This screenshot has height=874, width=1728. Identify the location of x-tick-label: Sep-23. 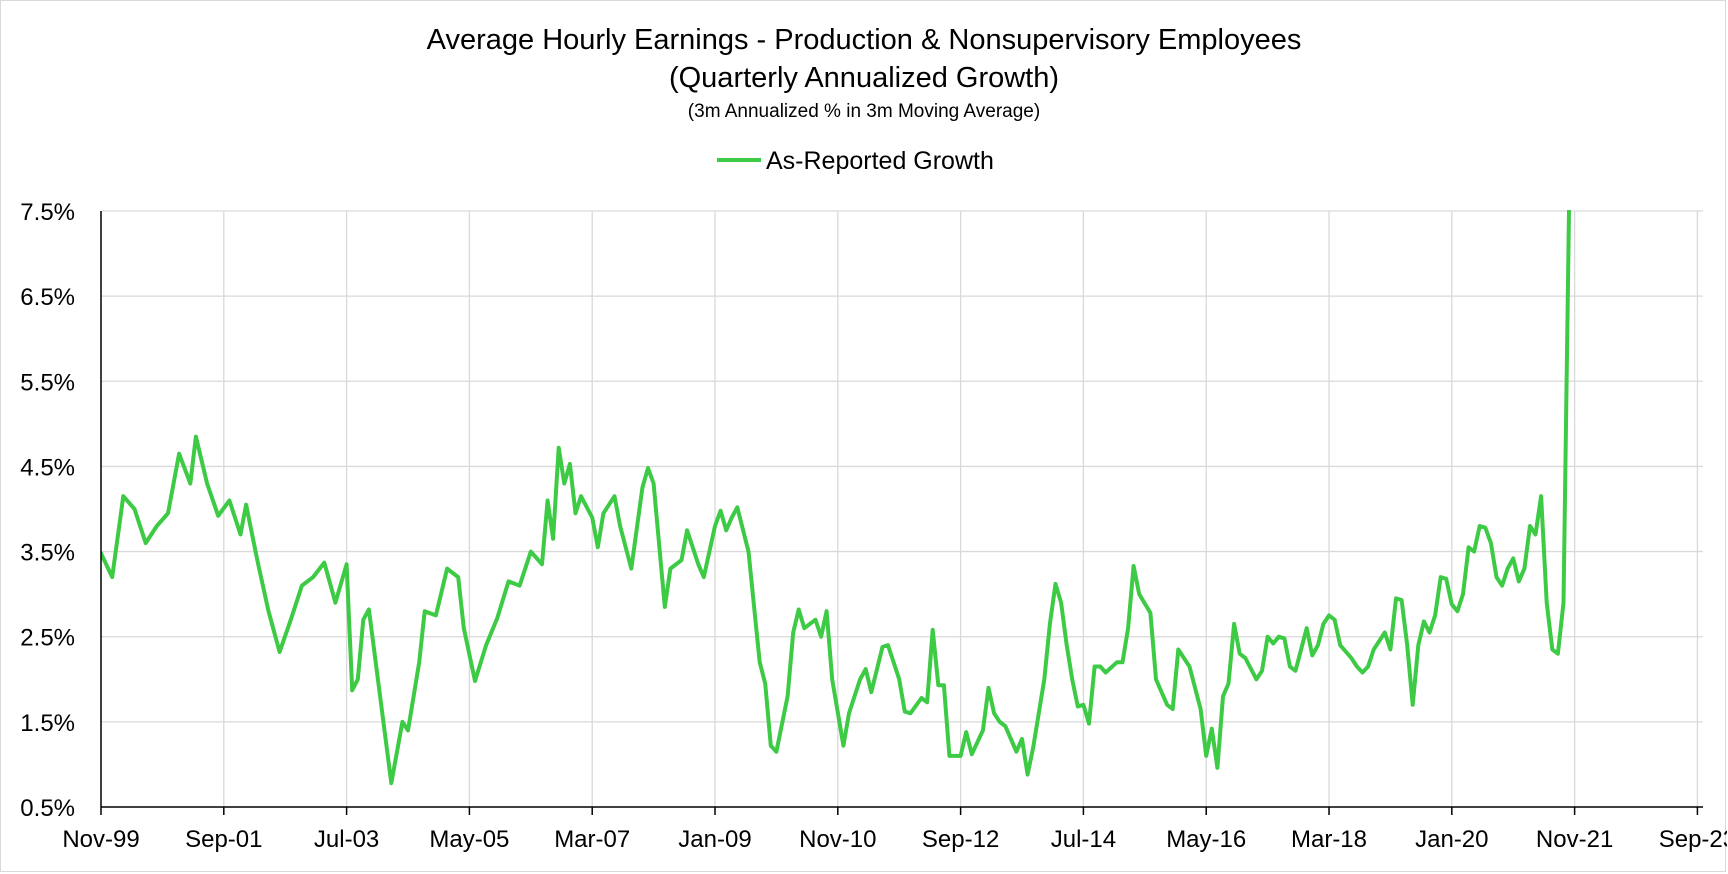
(1693, 839).